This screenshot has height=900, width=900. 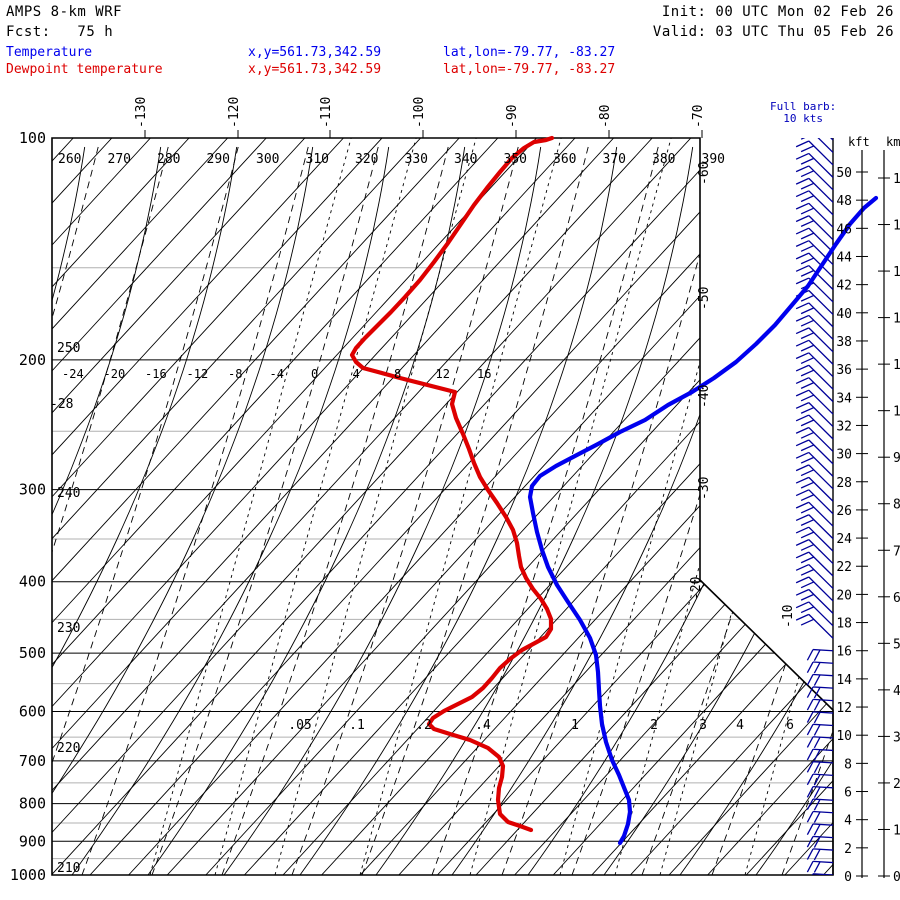 I want to click on isotherm-row-label-16: 16, so click(x=484, y=374).